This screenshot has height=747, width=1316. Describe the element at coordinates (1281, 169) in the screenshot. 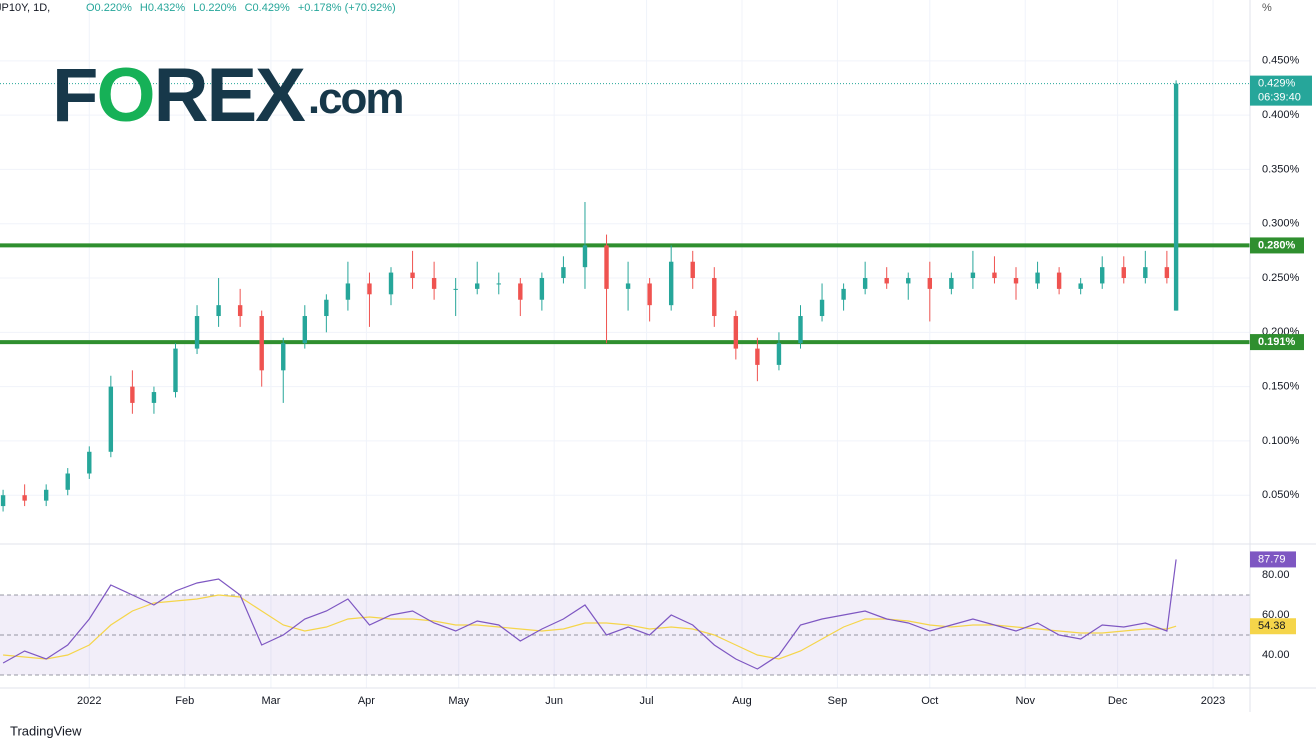

I see `y-tick-label: 0.350%` at that location.